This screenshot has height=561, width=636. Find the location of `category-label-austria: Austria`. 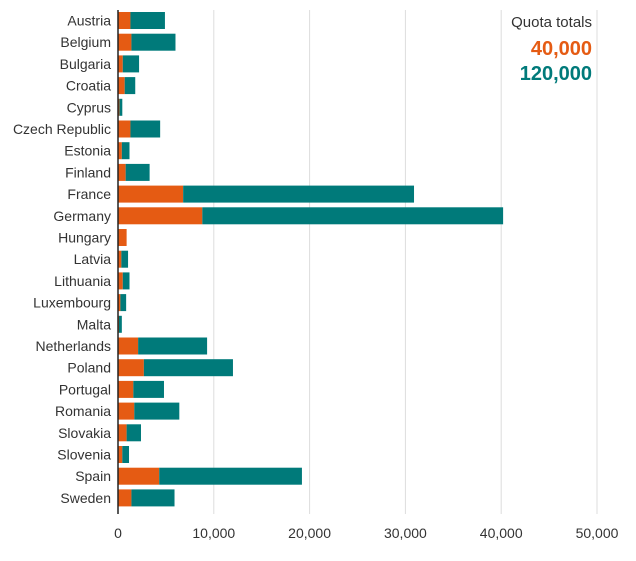

category-label-austria: Austria is located at coordinates (89, 21).